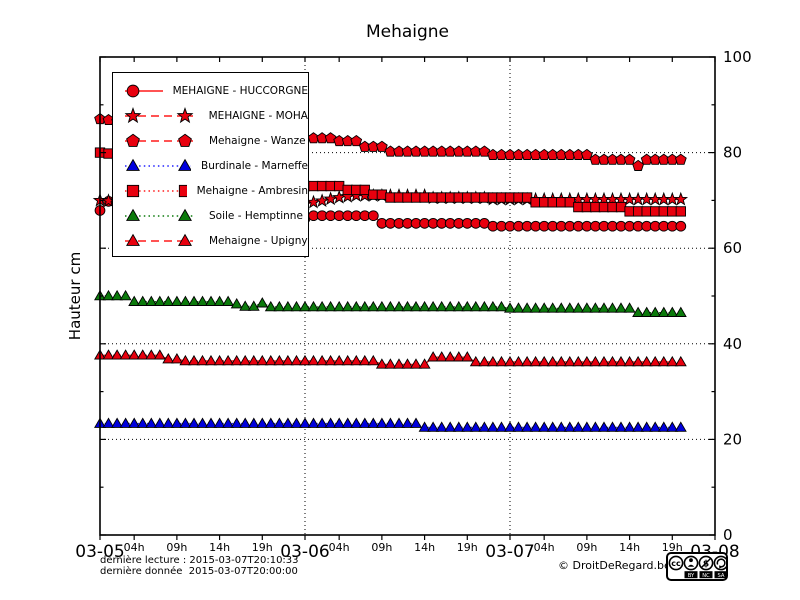 This screenshot has height=600, width=800. Describe the element at coordinates (99, 552) in the screenshot. I see `x-day-tick-label: 03-05` at that location.